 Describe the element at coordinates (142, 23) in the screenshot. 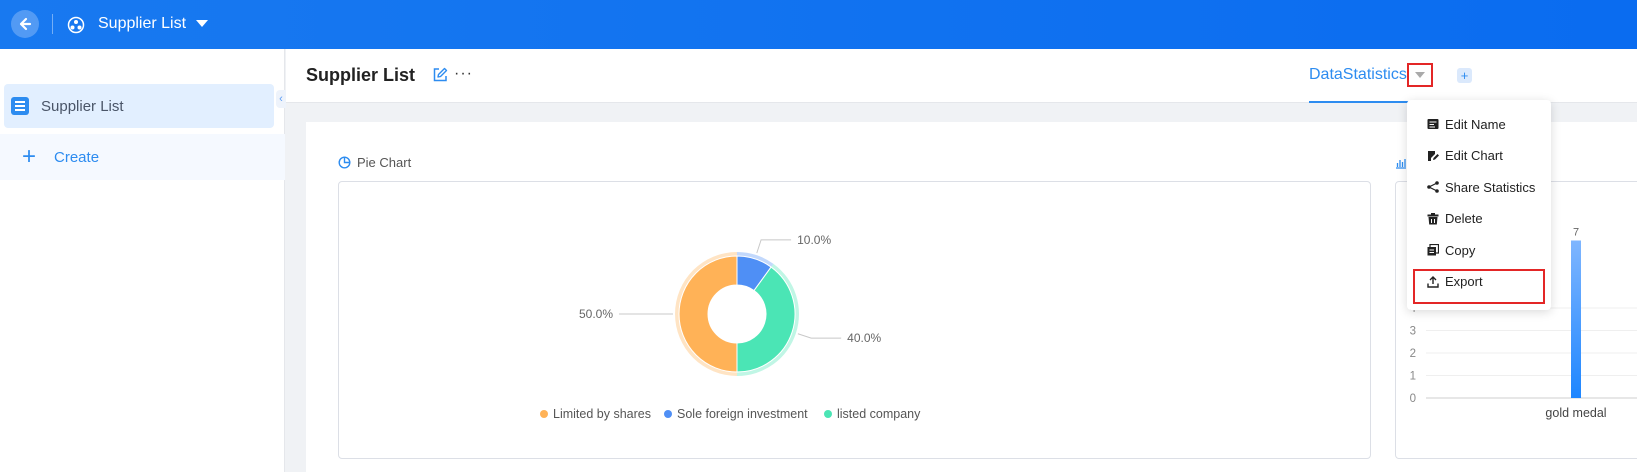

I see `app-title: Supplier List` at that location.